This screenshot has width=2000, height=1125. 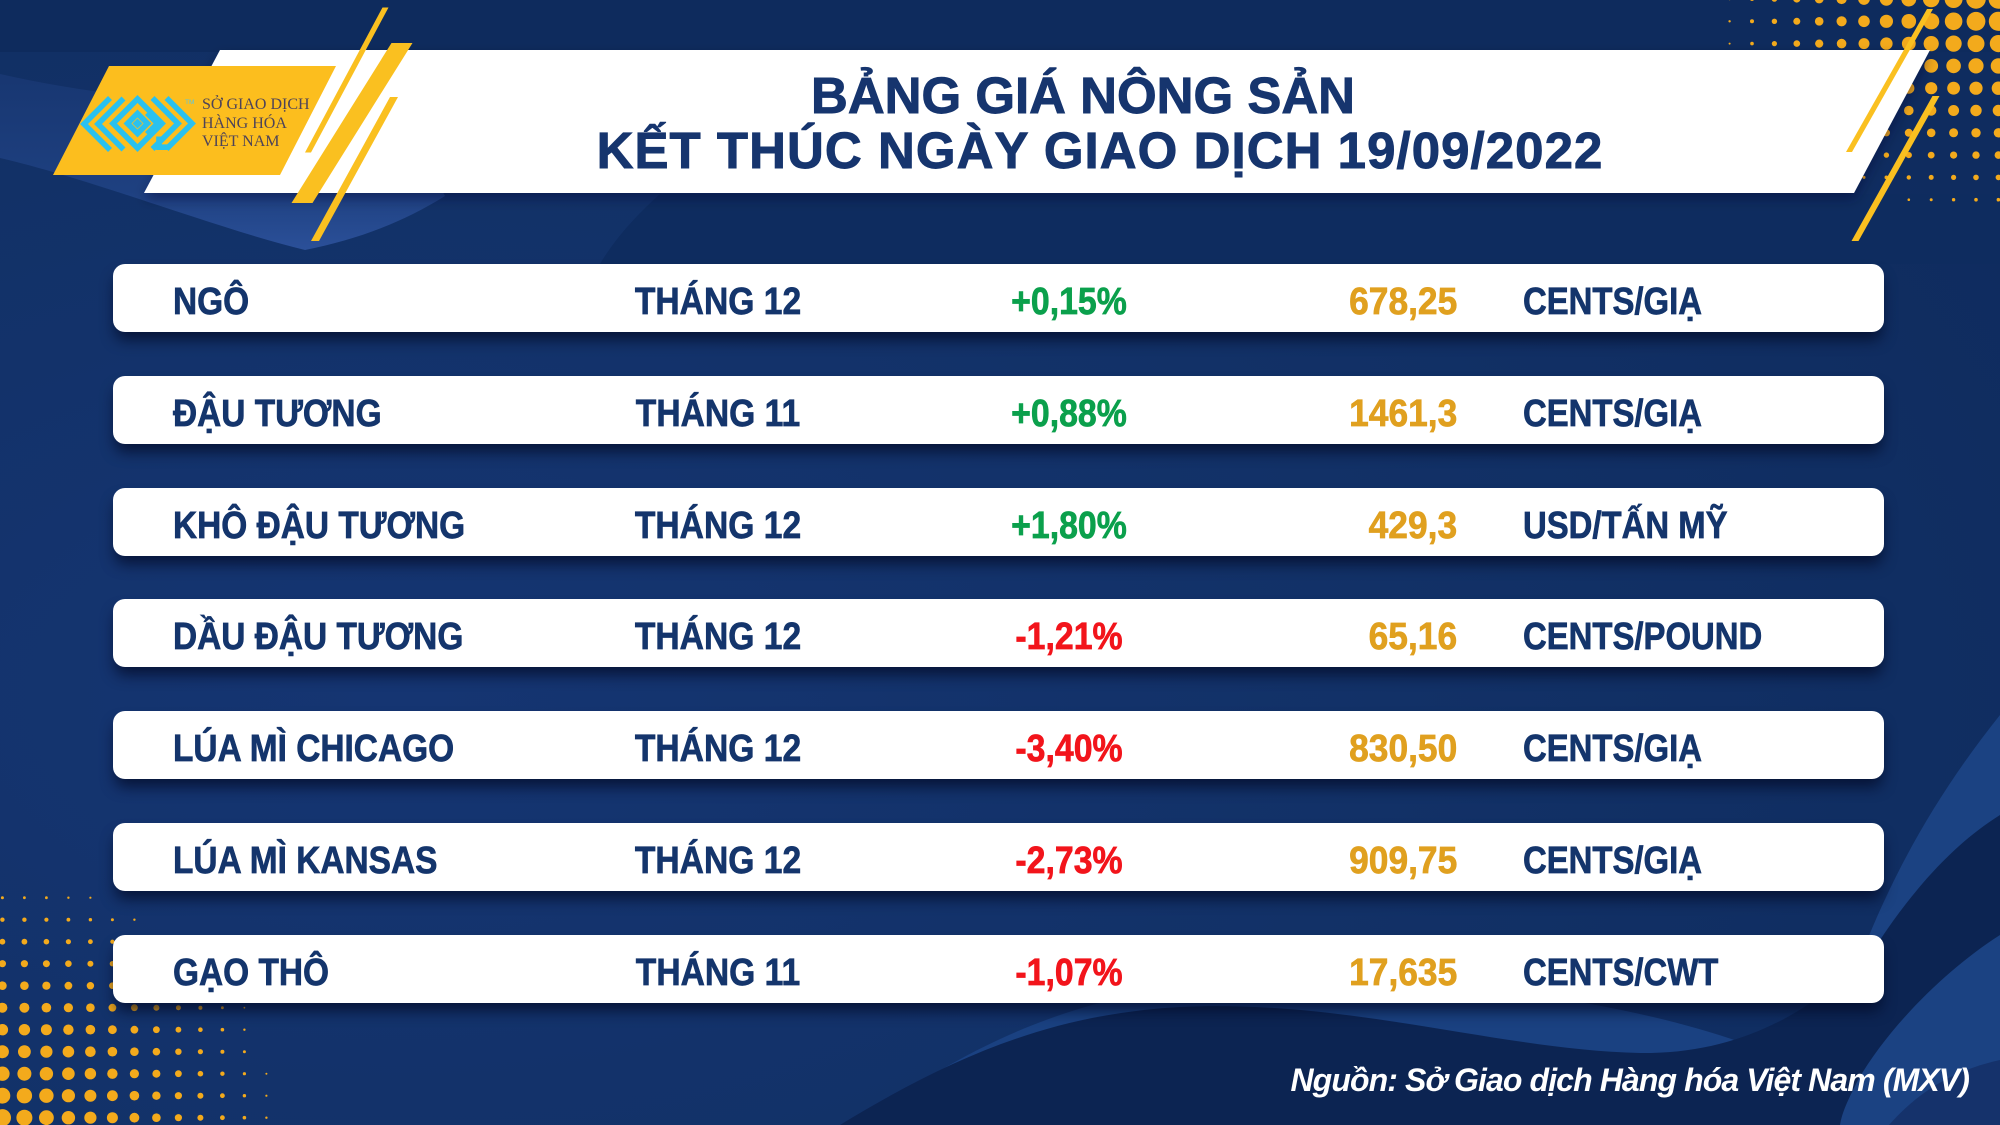 What do you see at coordinates (189, 102) in the screenshot?
I see `svg-text: TM` at bounding box center [189, 102].